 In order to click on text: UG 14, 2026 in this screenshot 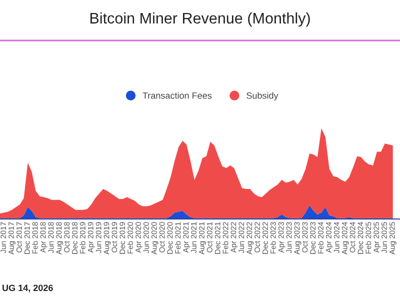, I will do `click(27, 288)`.